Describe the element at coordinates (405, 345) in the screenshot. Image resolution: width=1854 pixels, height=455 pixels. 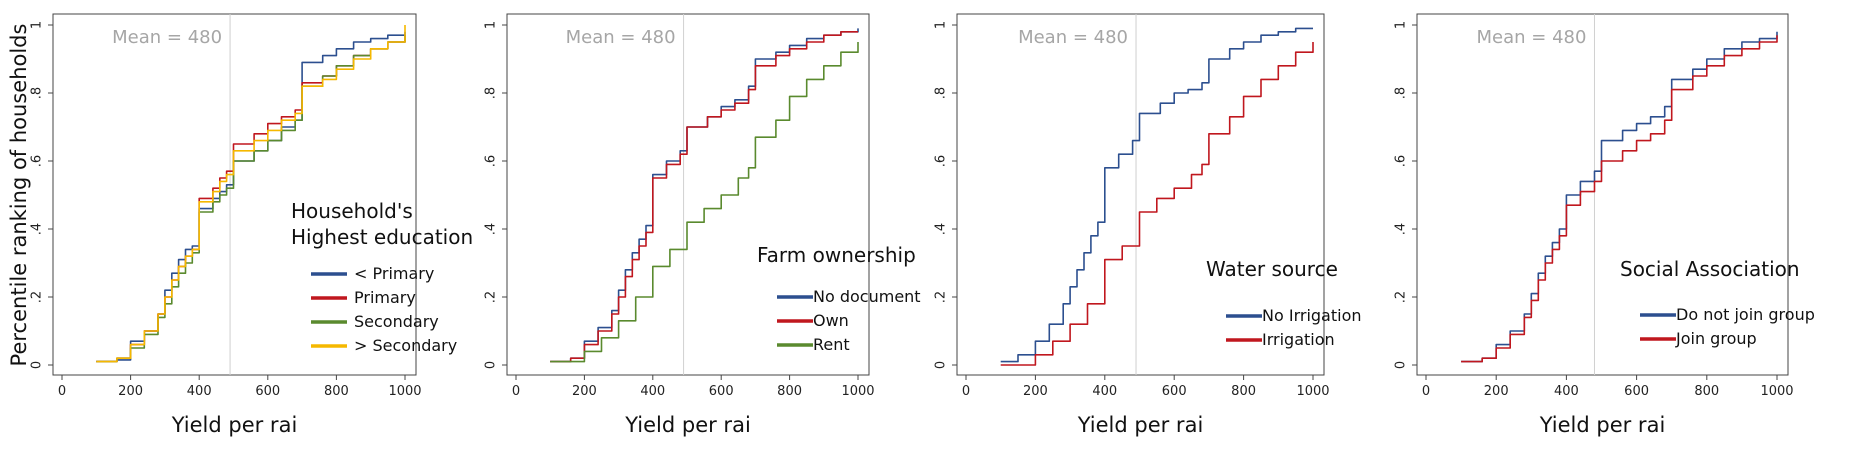
I see `legend-label: > Secondary` at that location.